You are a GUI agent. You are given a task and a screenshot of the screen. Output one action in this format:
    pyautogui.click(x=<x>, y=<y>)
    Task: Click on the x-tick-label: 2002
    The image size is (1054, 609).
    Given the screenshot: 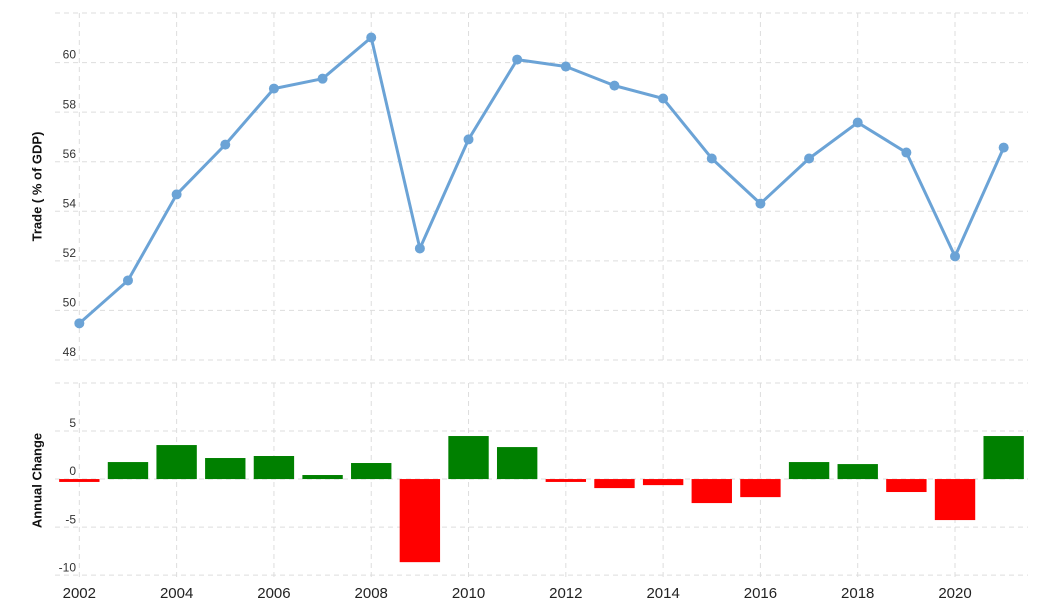 What is the action you would take?
    pyautogui.click(x=79, y=593)
    